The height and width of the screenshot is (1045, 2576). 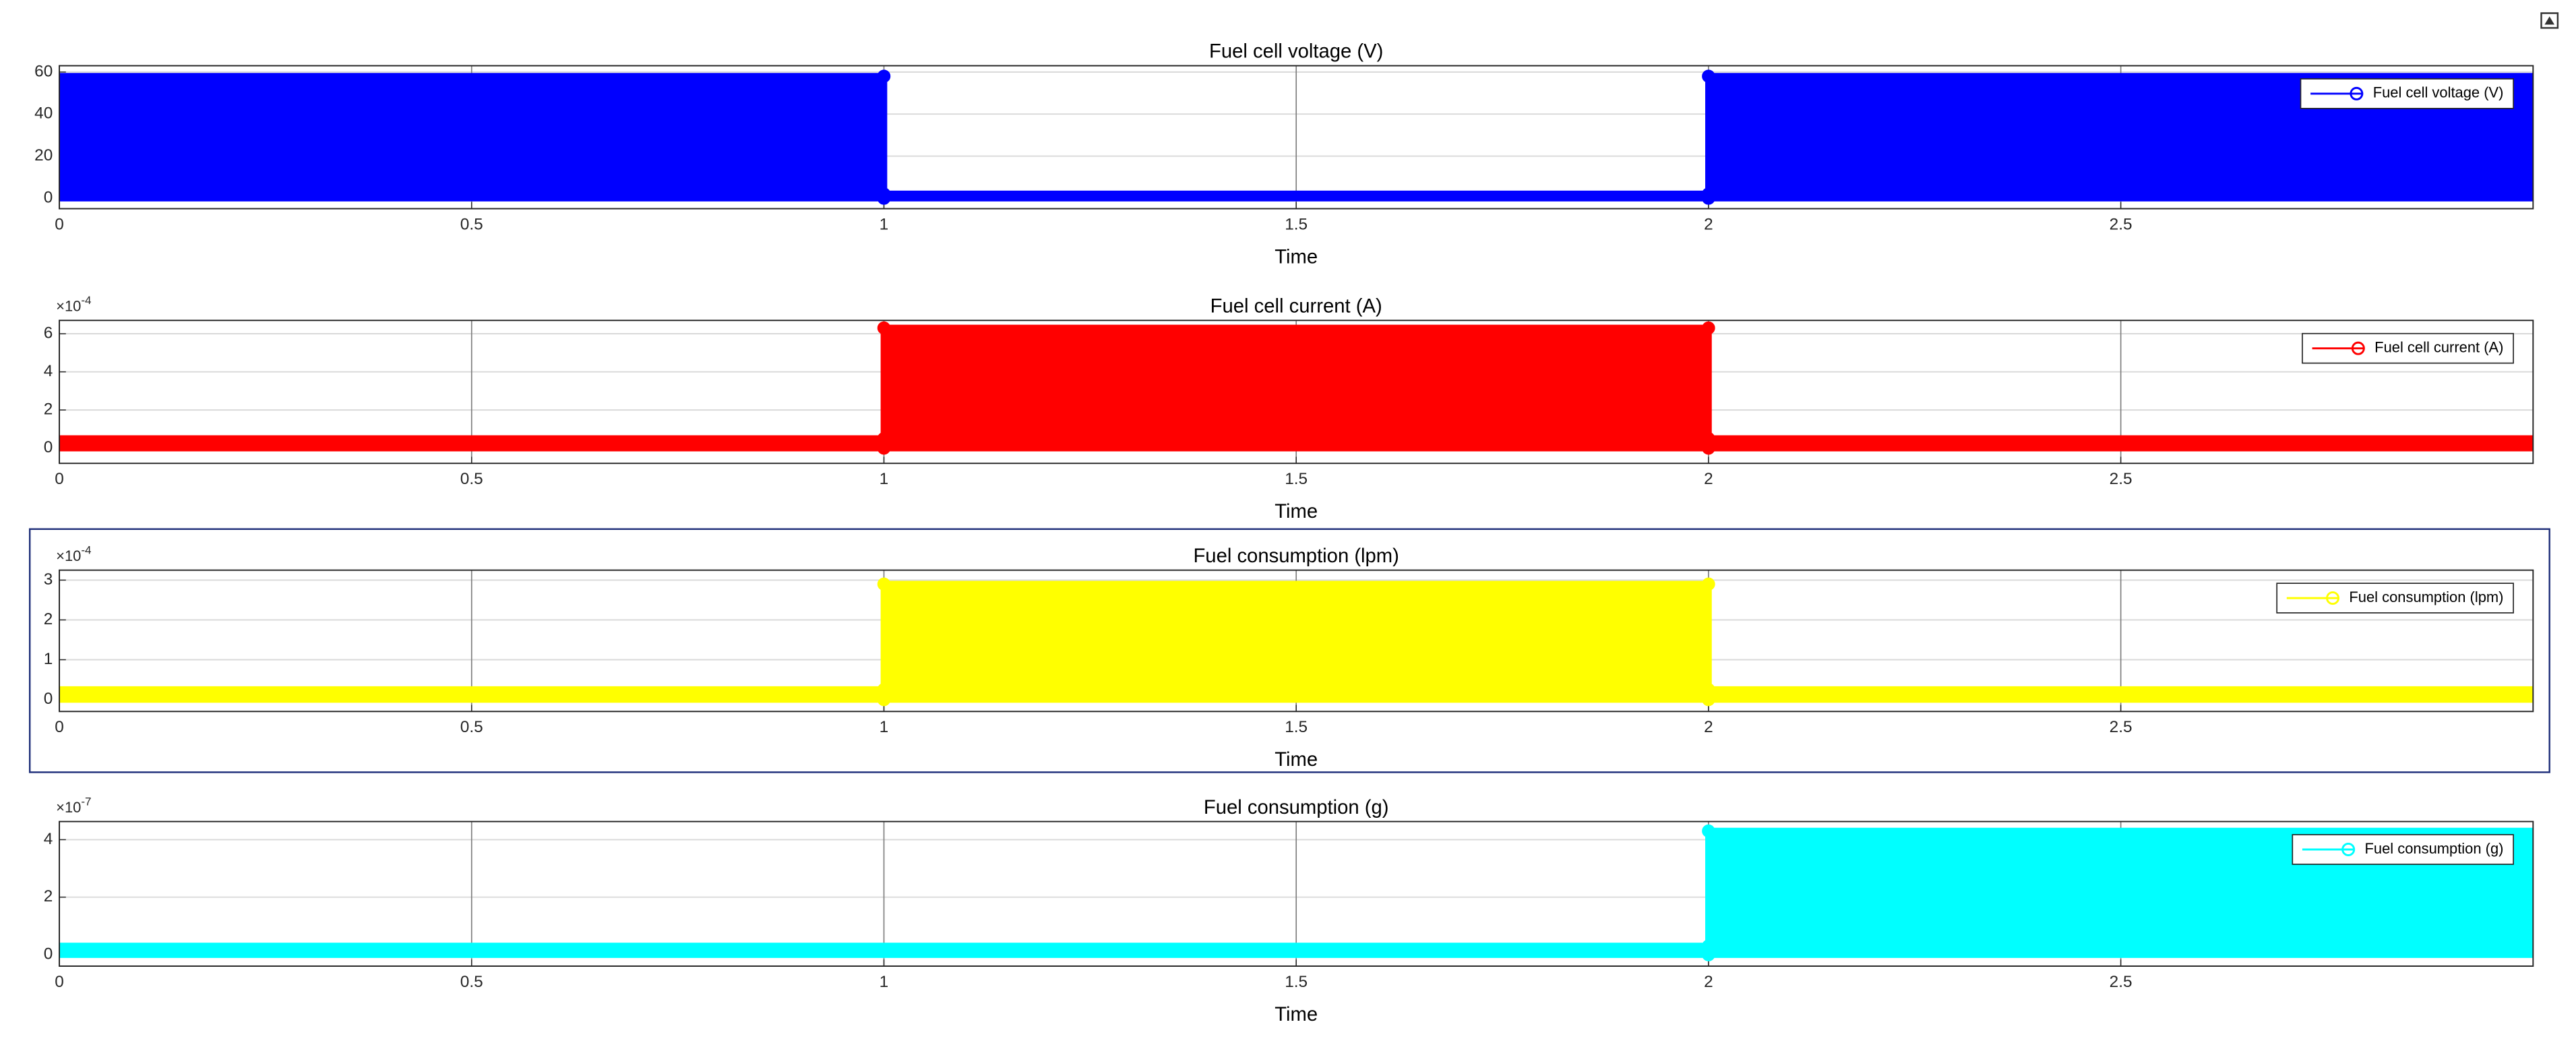 I want to click on scale-exponent: -7, so click(x=86, y=801).